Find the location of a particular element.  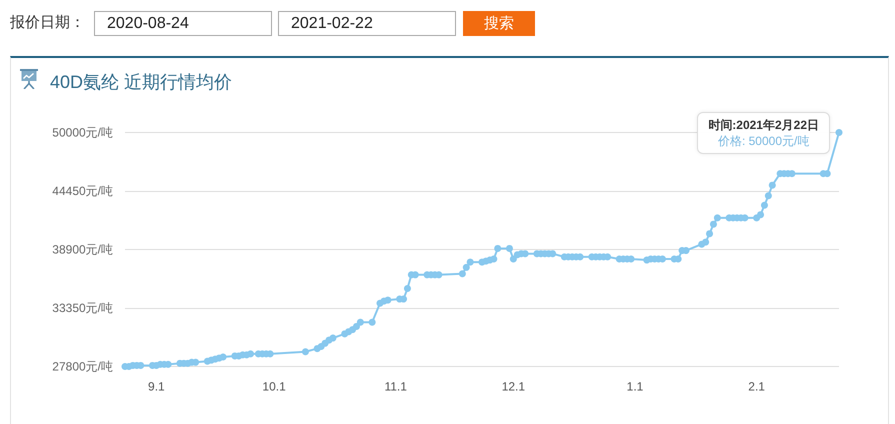

tooltip-box: 时间:2021年2月22日 价格: 50000元/吨 is located at coordinates (763, 133).